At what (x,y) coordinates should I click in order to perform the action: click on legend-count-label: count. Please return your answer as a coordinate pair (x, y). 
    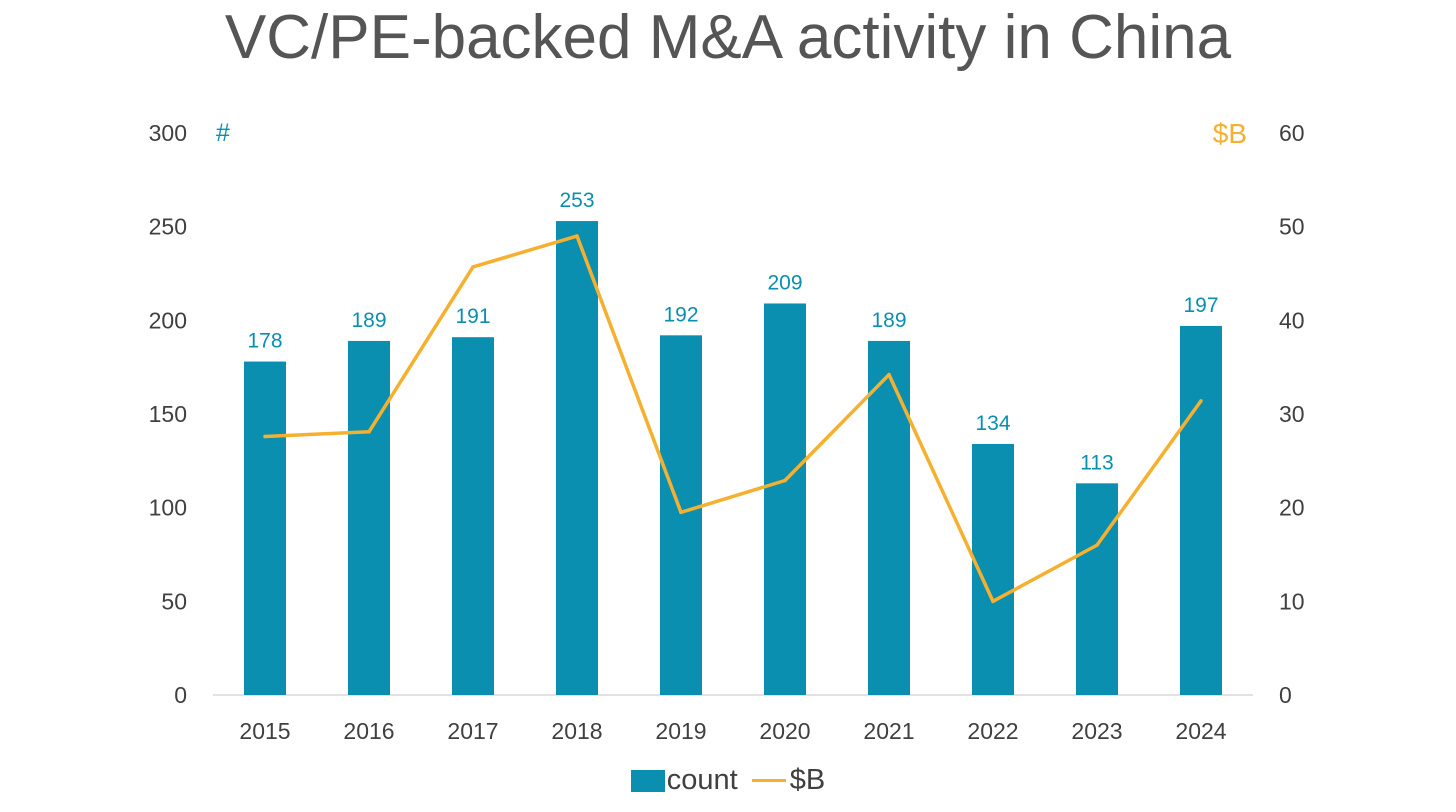
    Looking at the image, I should click on (702, 780).